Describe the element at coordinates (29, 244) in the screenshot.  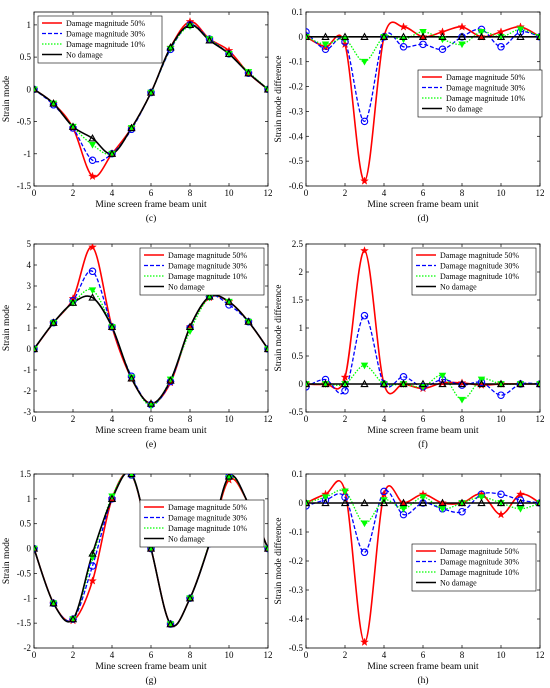
I see `y-tick-label: 5` at that location.